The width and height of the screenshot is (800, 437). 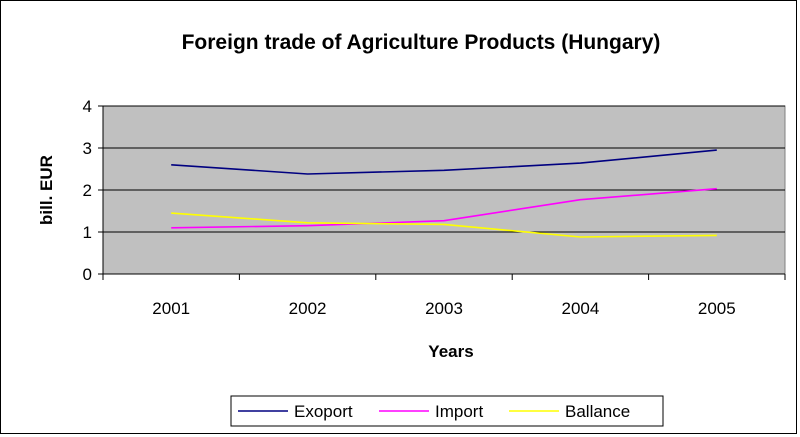 I want to click on y-tick-label: 0, so click(x=87, y=274).